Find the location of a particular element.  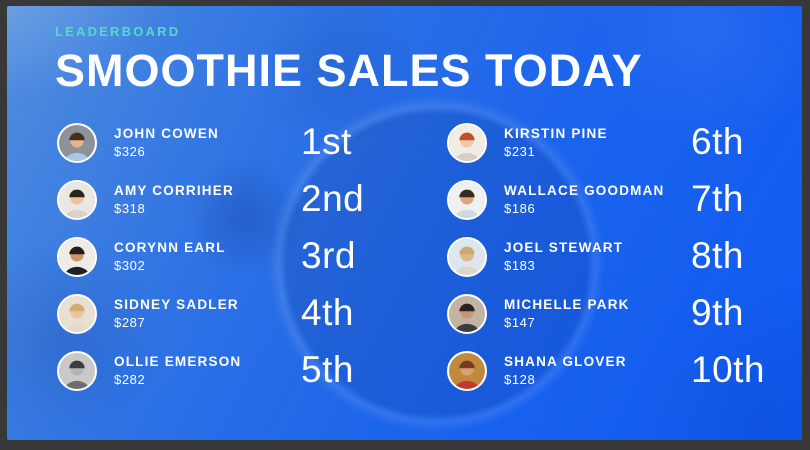

leaderboard-entry: JOHN COWEN $326 1st is located at coordinates (252, 142).